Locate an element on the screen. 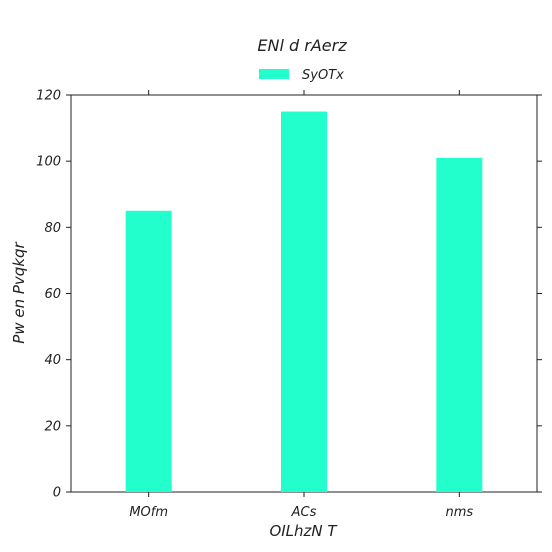 The width and height of the screenshot is (552, 552). bar-MOfm is located at coordinates (148, 351).